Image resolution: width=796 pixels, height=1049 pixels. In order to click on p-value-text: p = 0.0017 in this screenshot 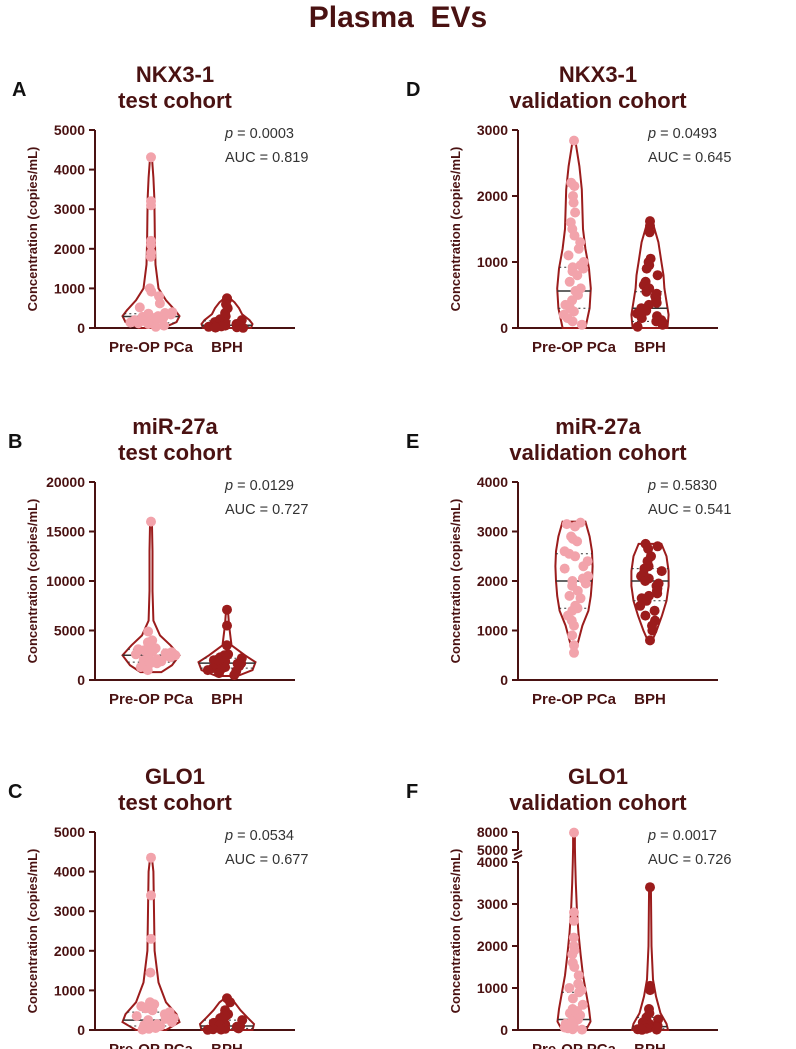, I will do `click(682, 836)`.